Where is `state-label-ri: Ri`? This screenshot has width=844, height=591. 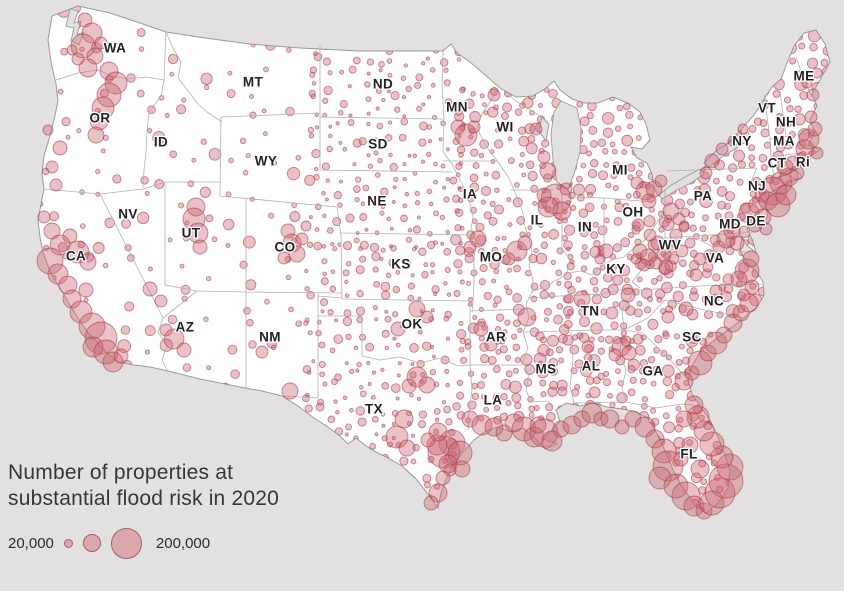 state-label-ri: Ri is located at coordinates (803, 162).